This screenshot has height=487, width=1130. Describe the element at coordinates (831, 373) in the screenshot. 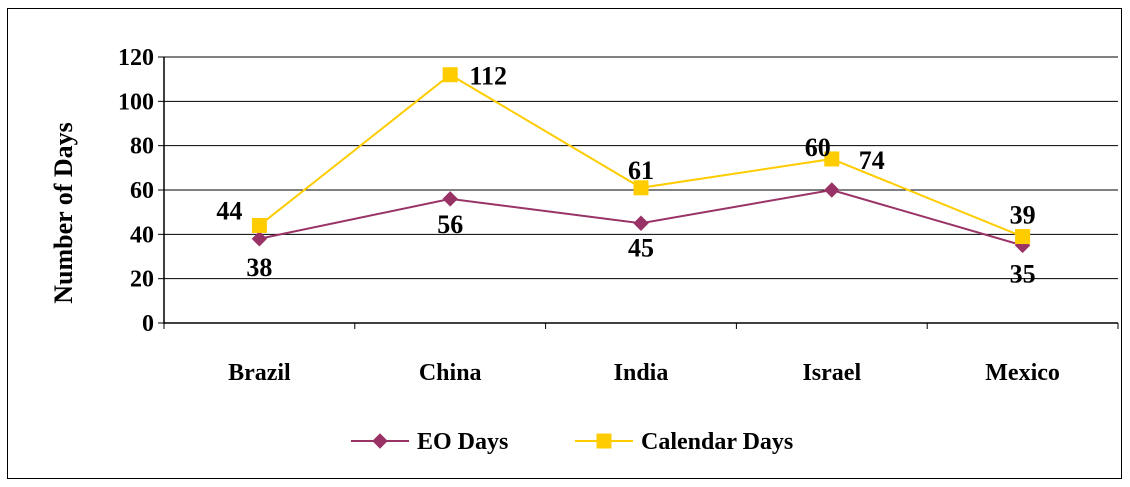

I see `x-tick-label: Israel` at that location.